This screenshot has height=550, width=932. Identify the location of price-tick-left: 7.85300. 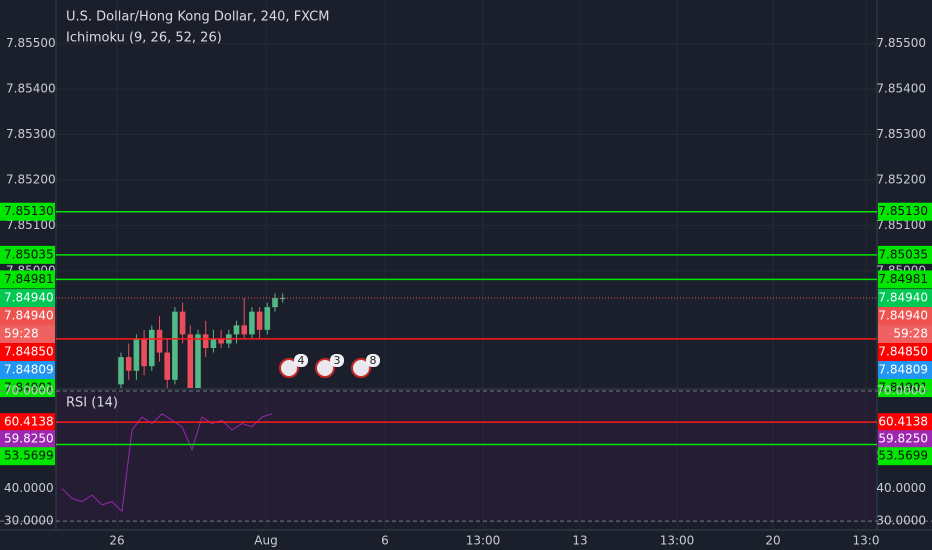
(31, 134).